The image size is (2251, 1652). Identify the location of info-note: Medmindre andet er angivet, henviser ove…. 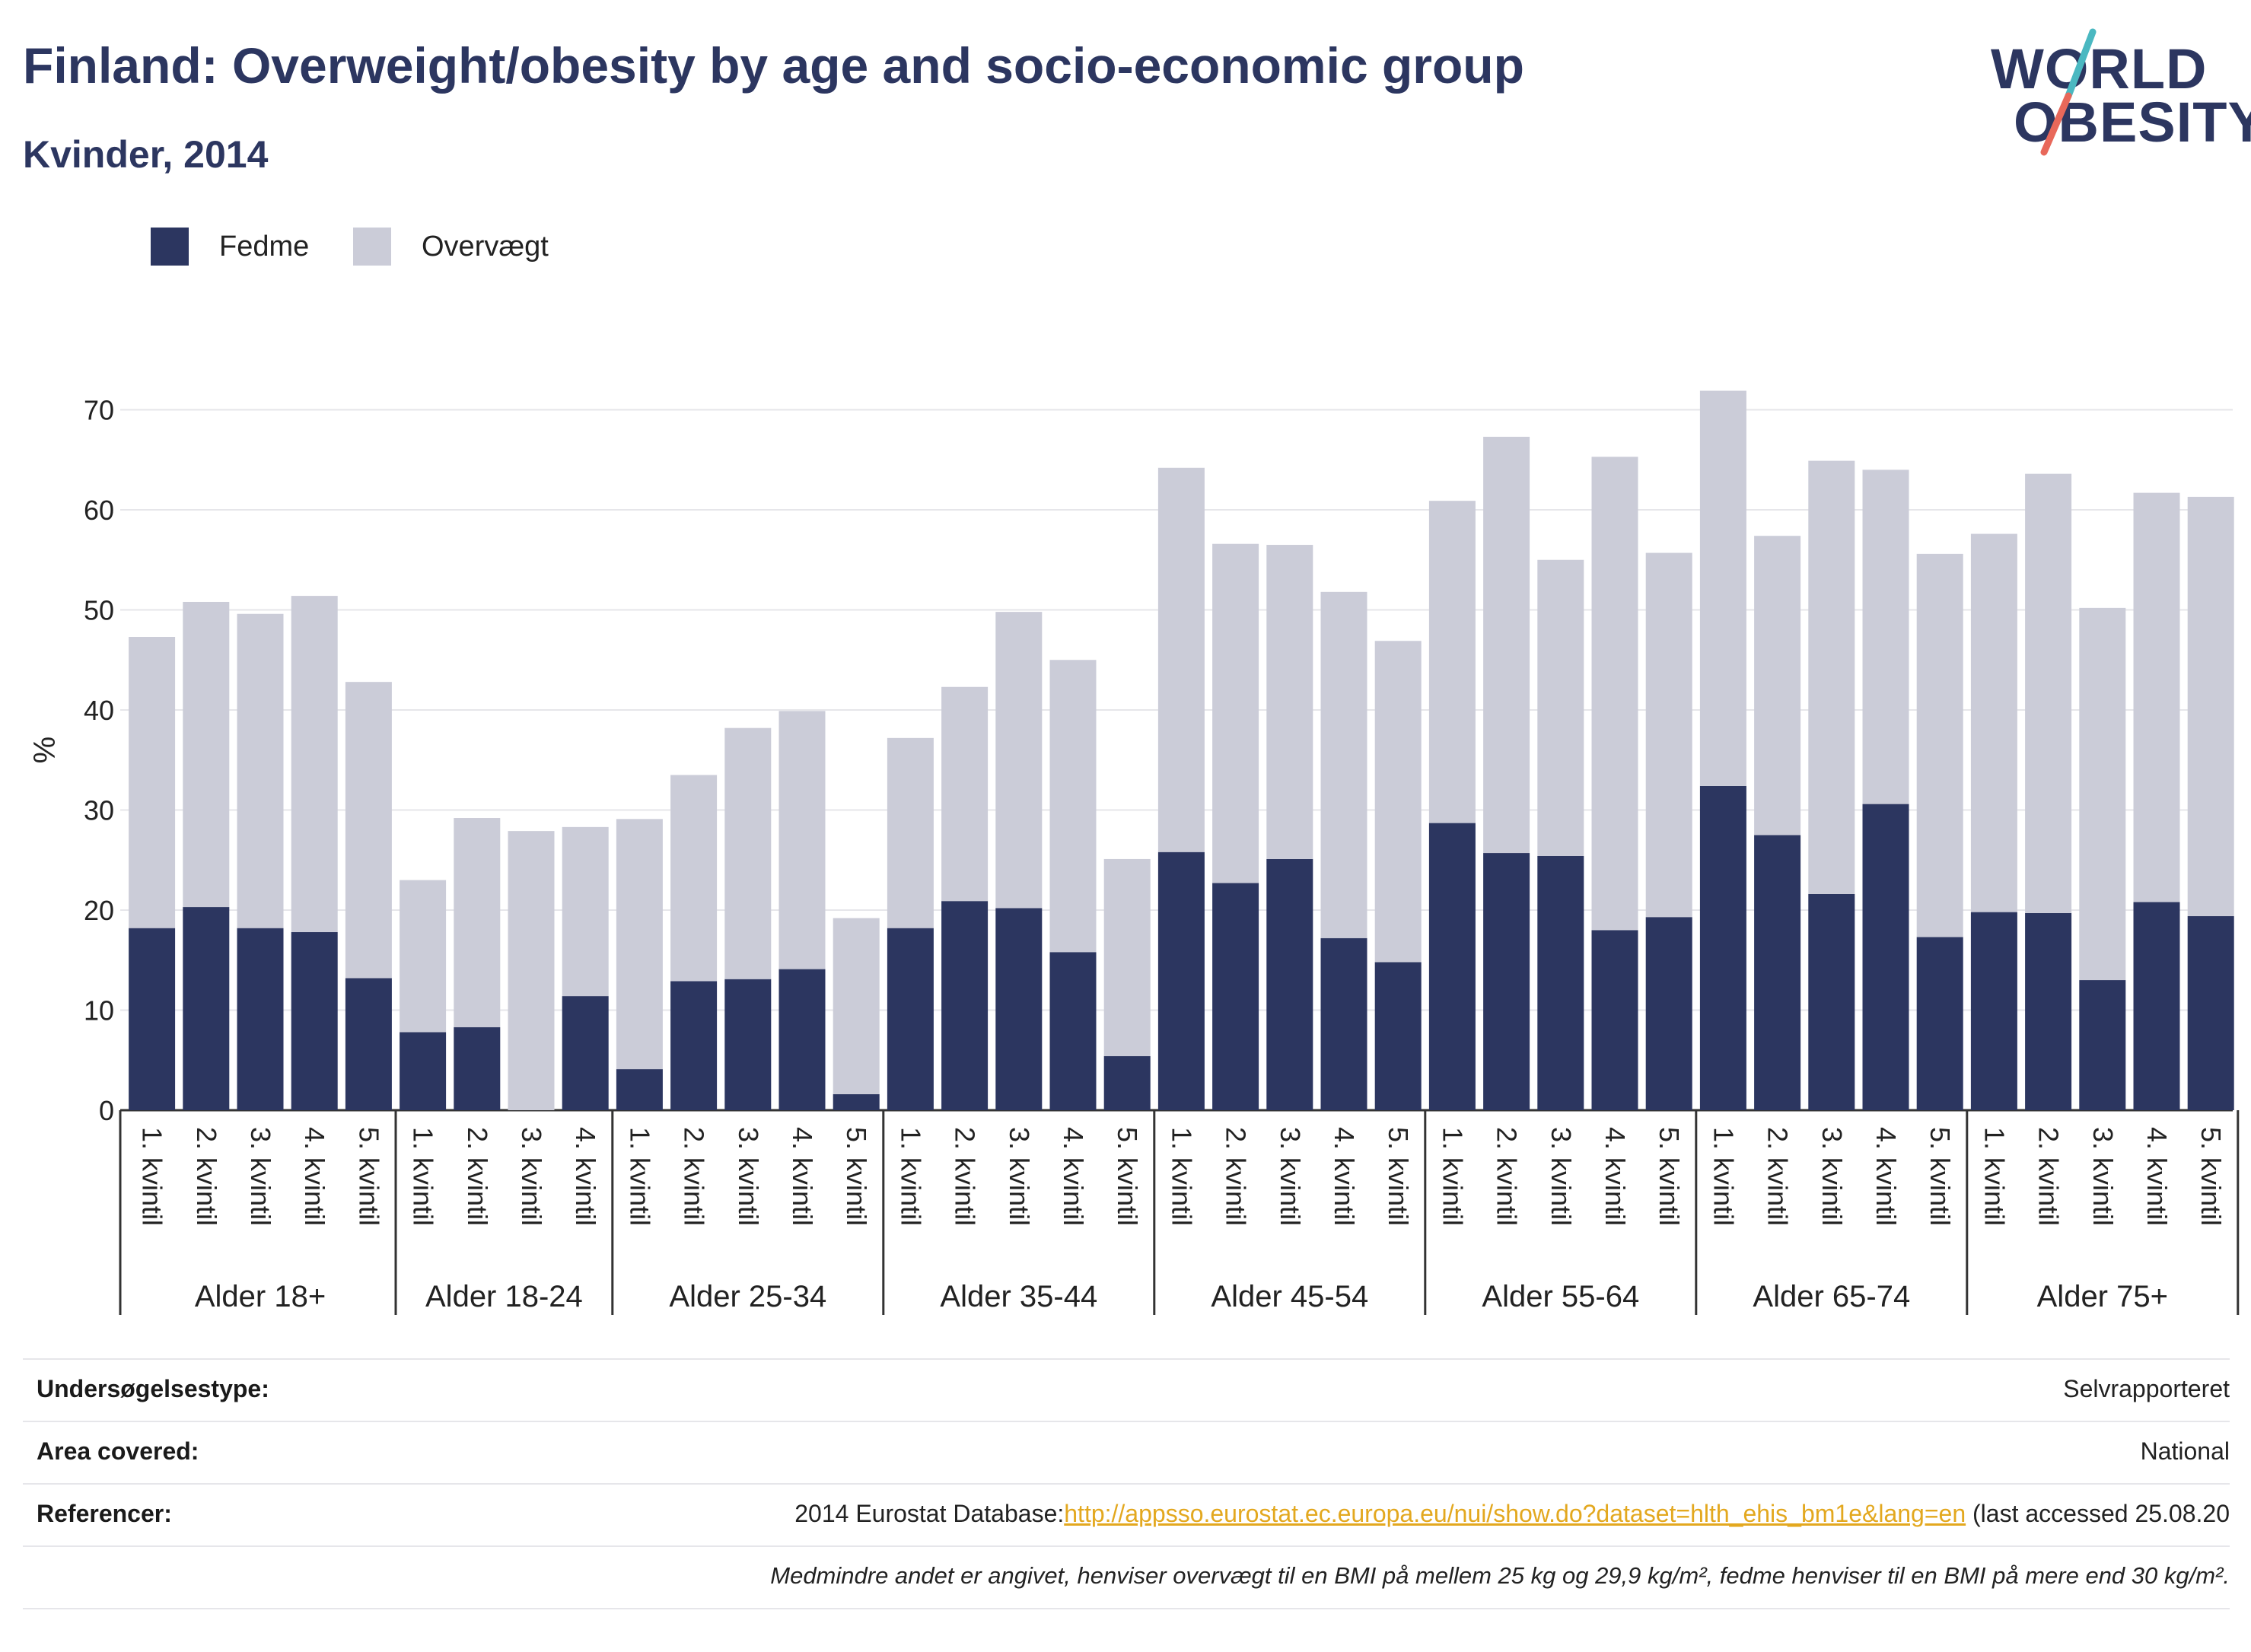
(1500, 1575).